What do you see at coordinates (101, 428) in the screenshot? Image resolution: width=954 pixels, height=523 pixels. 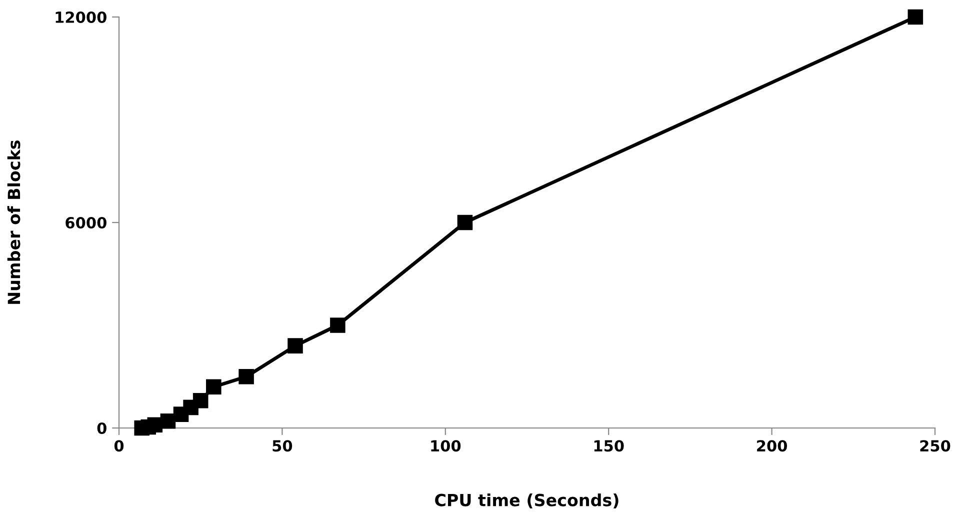 I see `y-tick-label: 0` at bounding box center [101, 428].